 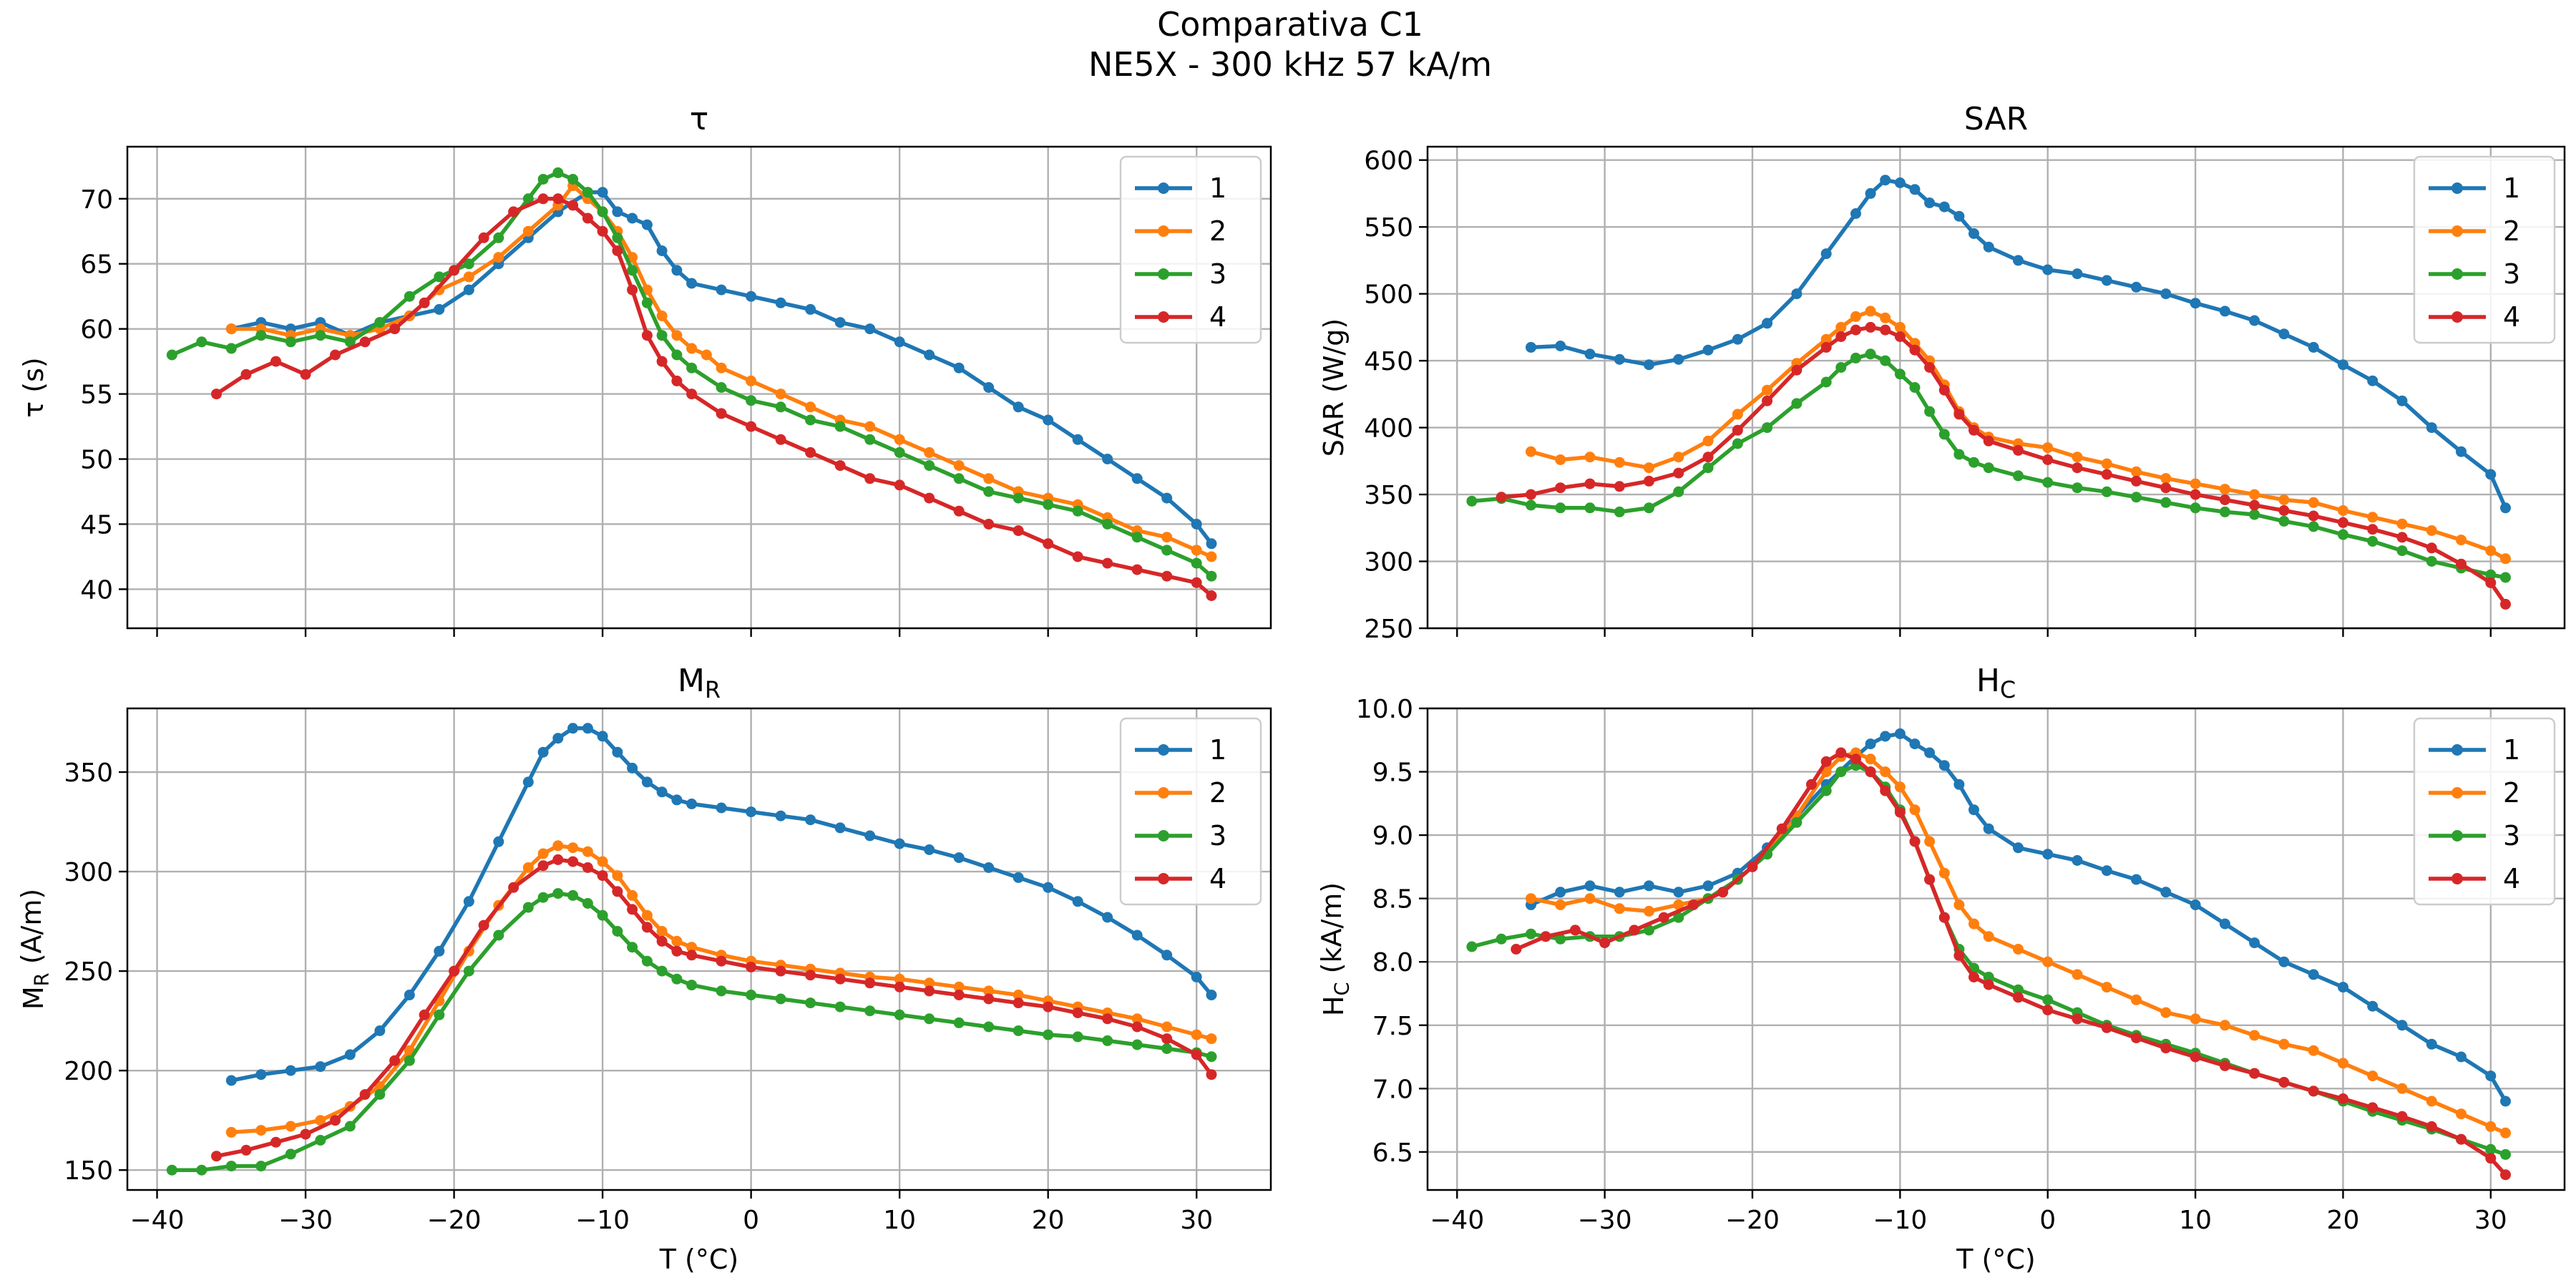 I want to click on y-tick-label: 7.5, so click(x=1392, y=1026).